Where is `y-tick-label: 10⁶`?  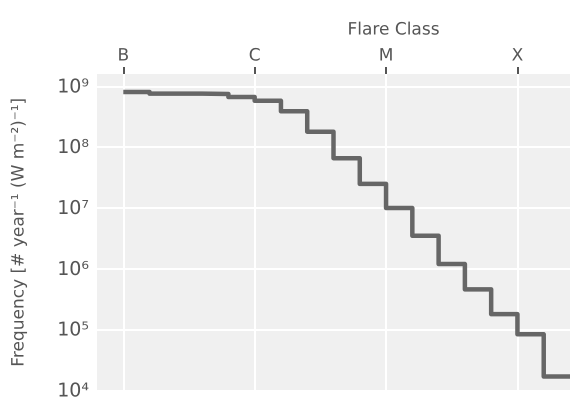 y-tick-label: 10⁶ is located at coordinates (73, 269).